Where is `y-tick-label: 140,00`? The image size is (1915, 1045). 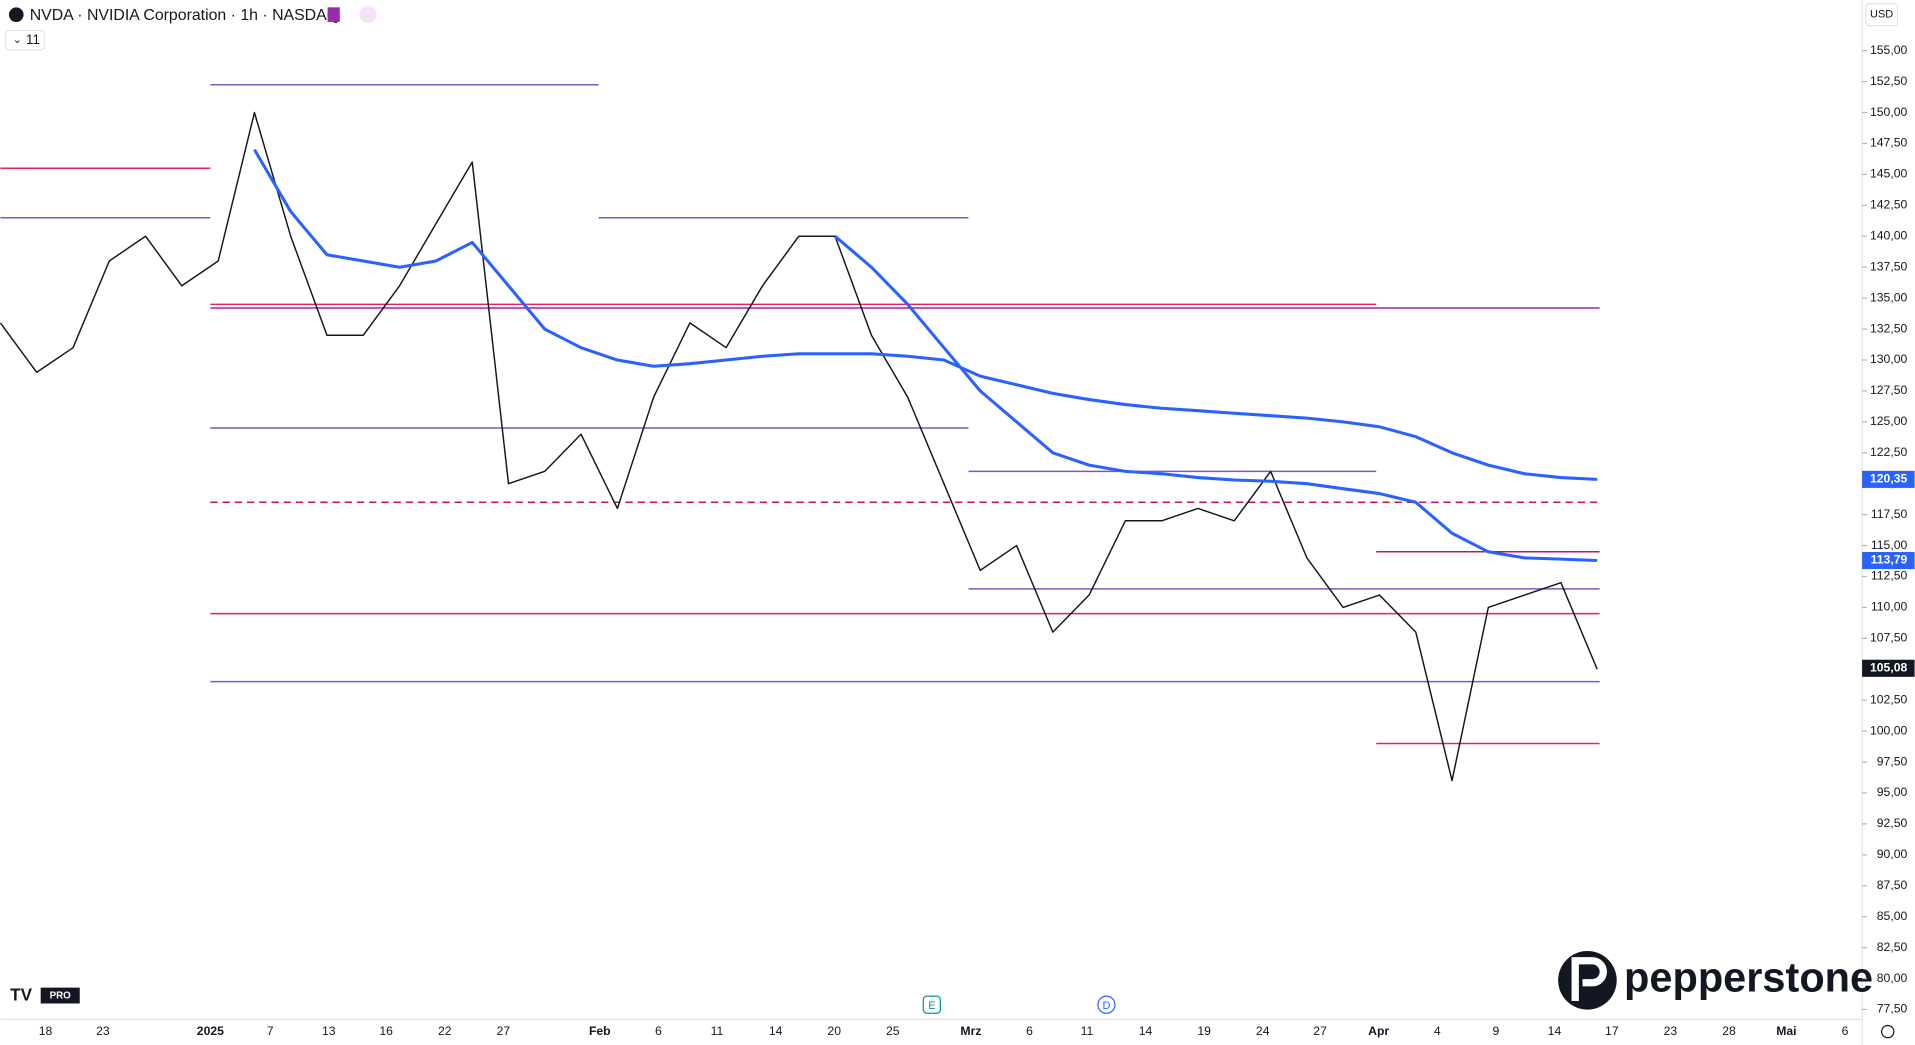 y-tick-label: 140,00 is located at coordinates (1888, 236).